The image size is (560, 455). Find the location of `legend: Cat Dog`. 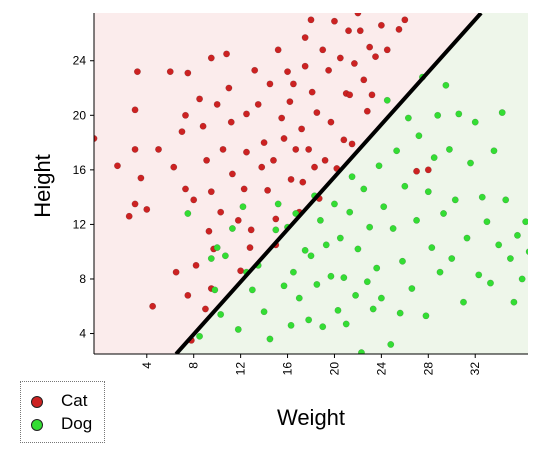

legend: Cat Dog is located at coordinates (62, 412).